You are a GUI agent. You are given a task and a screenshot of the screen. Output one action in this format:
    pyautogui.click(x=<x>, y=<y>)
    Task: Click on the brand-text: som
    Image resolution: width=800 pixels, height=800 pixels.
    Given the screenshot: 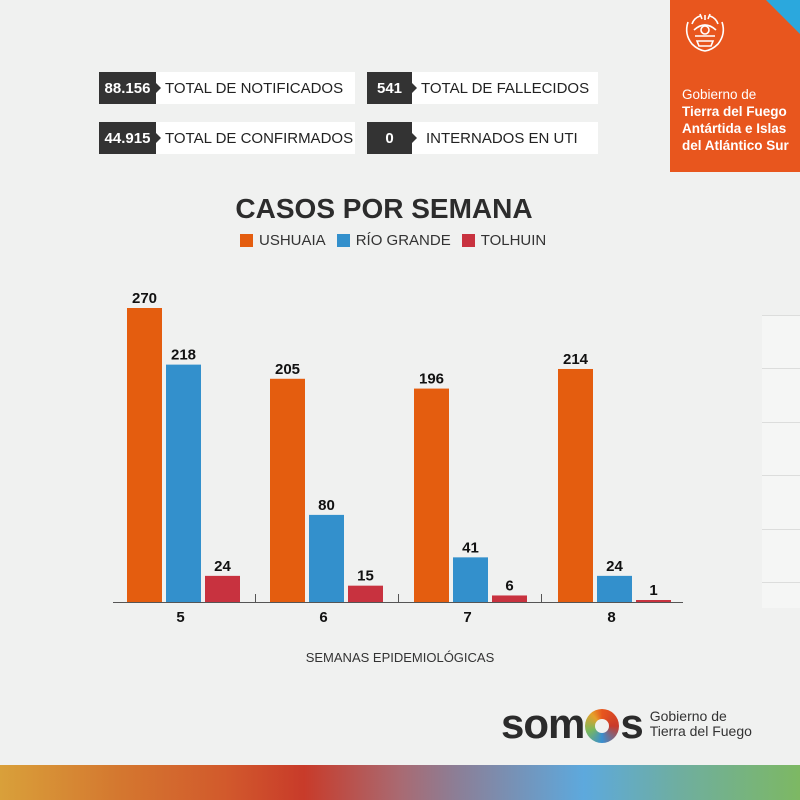 What is the action you would take?
    pyautogui.click(x=543, y=723)
    